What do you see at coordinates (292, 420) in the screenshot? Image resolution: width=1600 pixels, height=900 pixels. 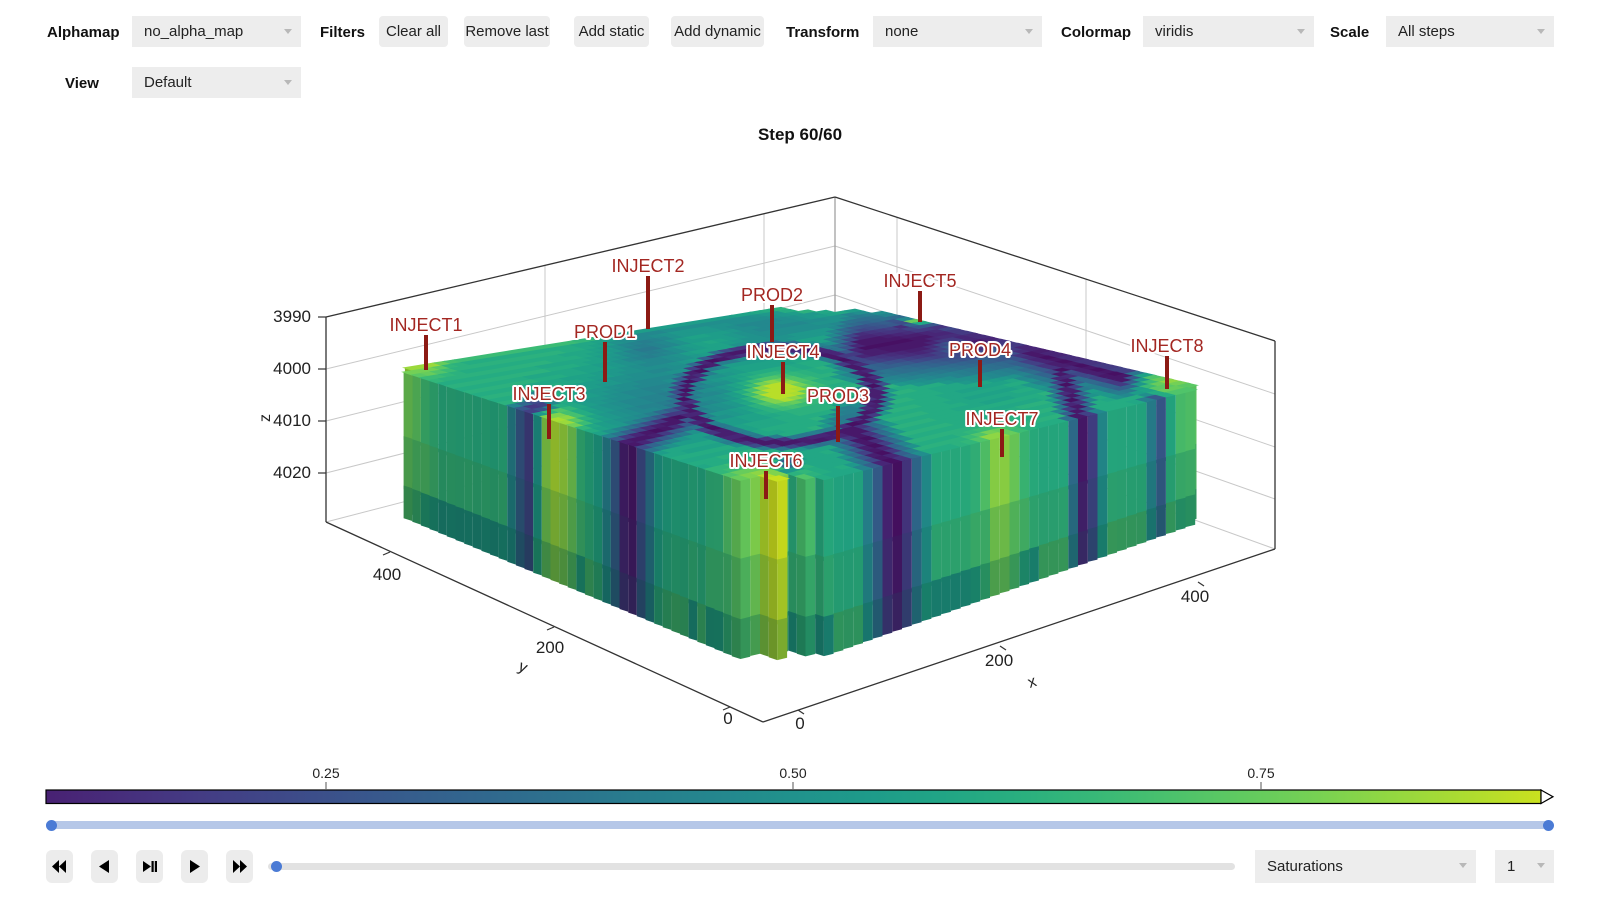 I see `svg-text: 4010` at bounding box center [292, 420].